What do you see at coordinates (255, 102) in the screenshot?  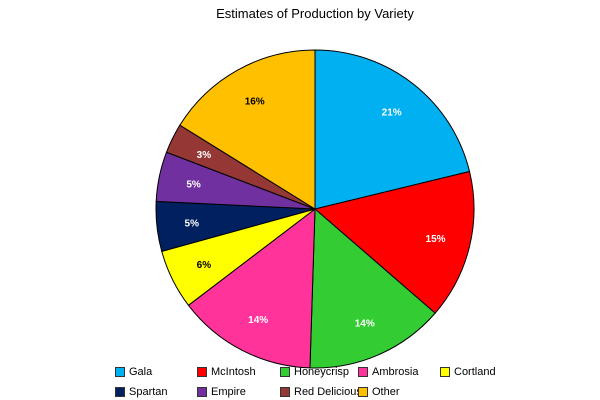 I see `data-label: 16%` at bounding box center [255, 102].